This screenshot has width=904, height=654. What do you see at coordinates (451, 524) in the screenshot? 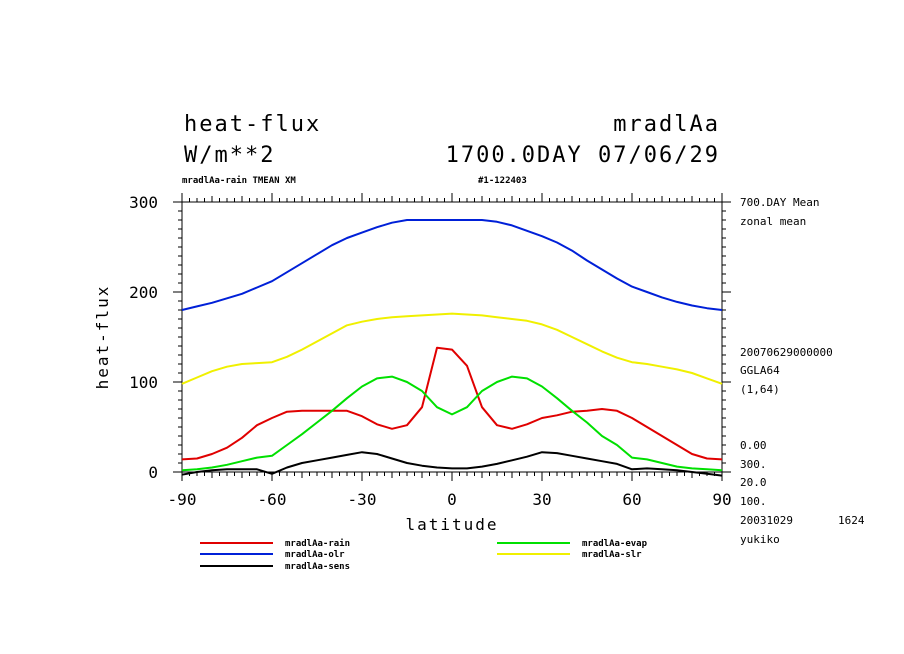
I see `x-axis-label: latitude` at bounding box center [451, 524].